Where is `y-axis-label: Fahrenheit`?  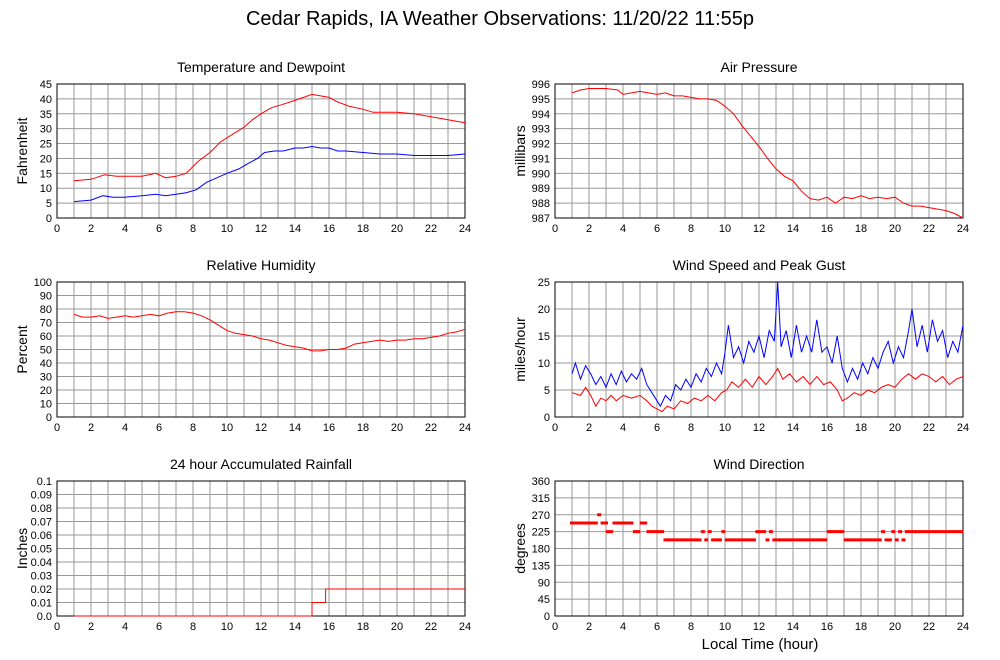 y-axis-label: Fahrenheit is located at coordinates (22, 150).